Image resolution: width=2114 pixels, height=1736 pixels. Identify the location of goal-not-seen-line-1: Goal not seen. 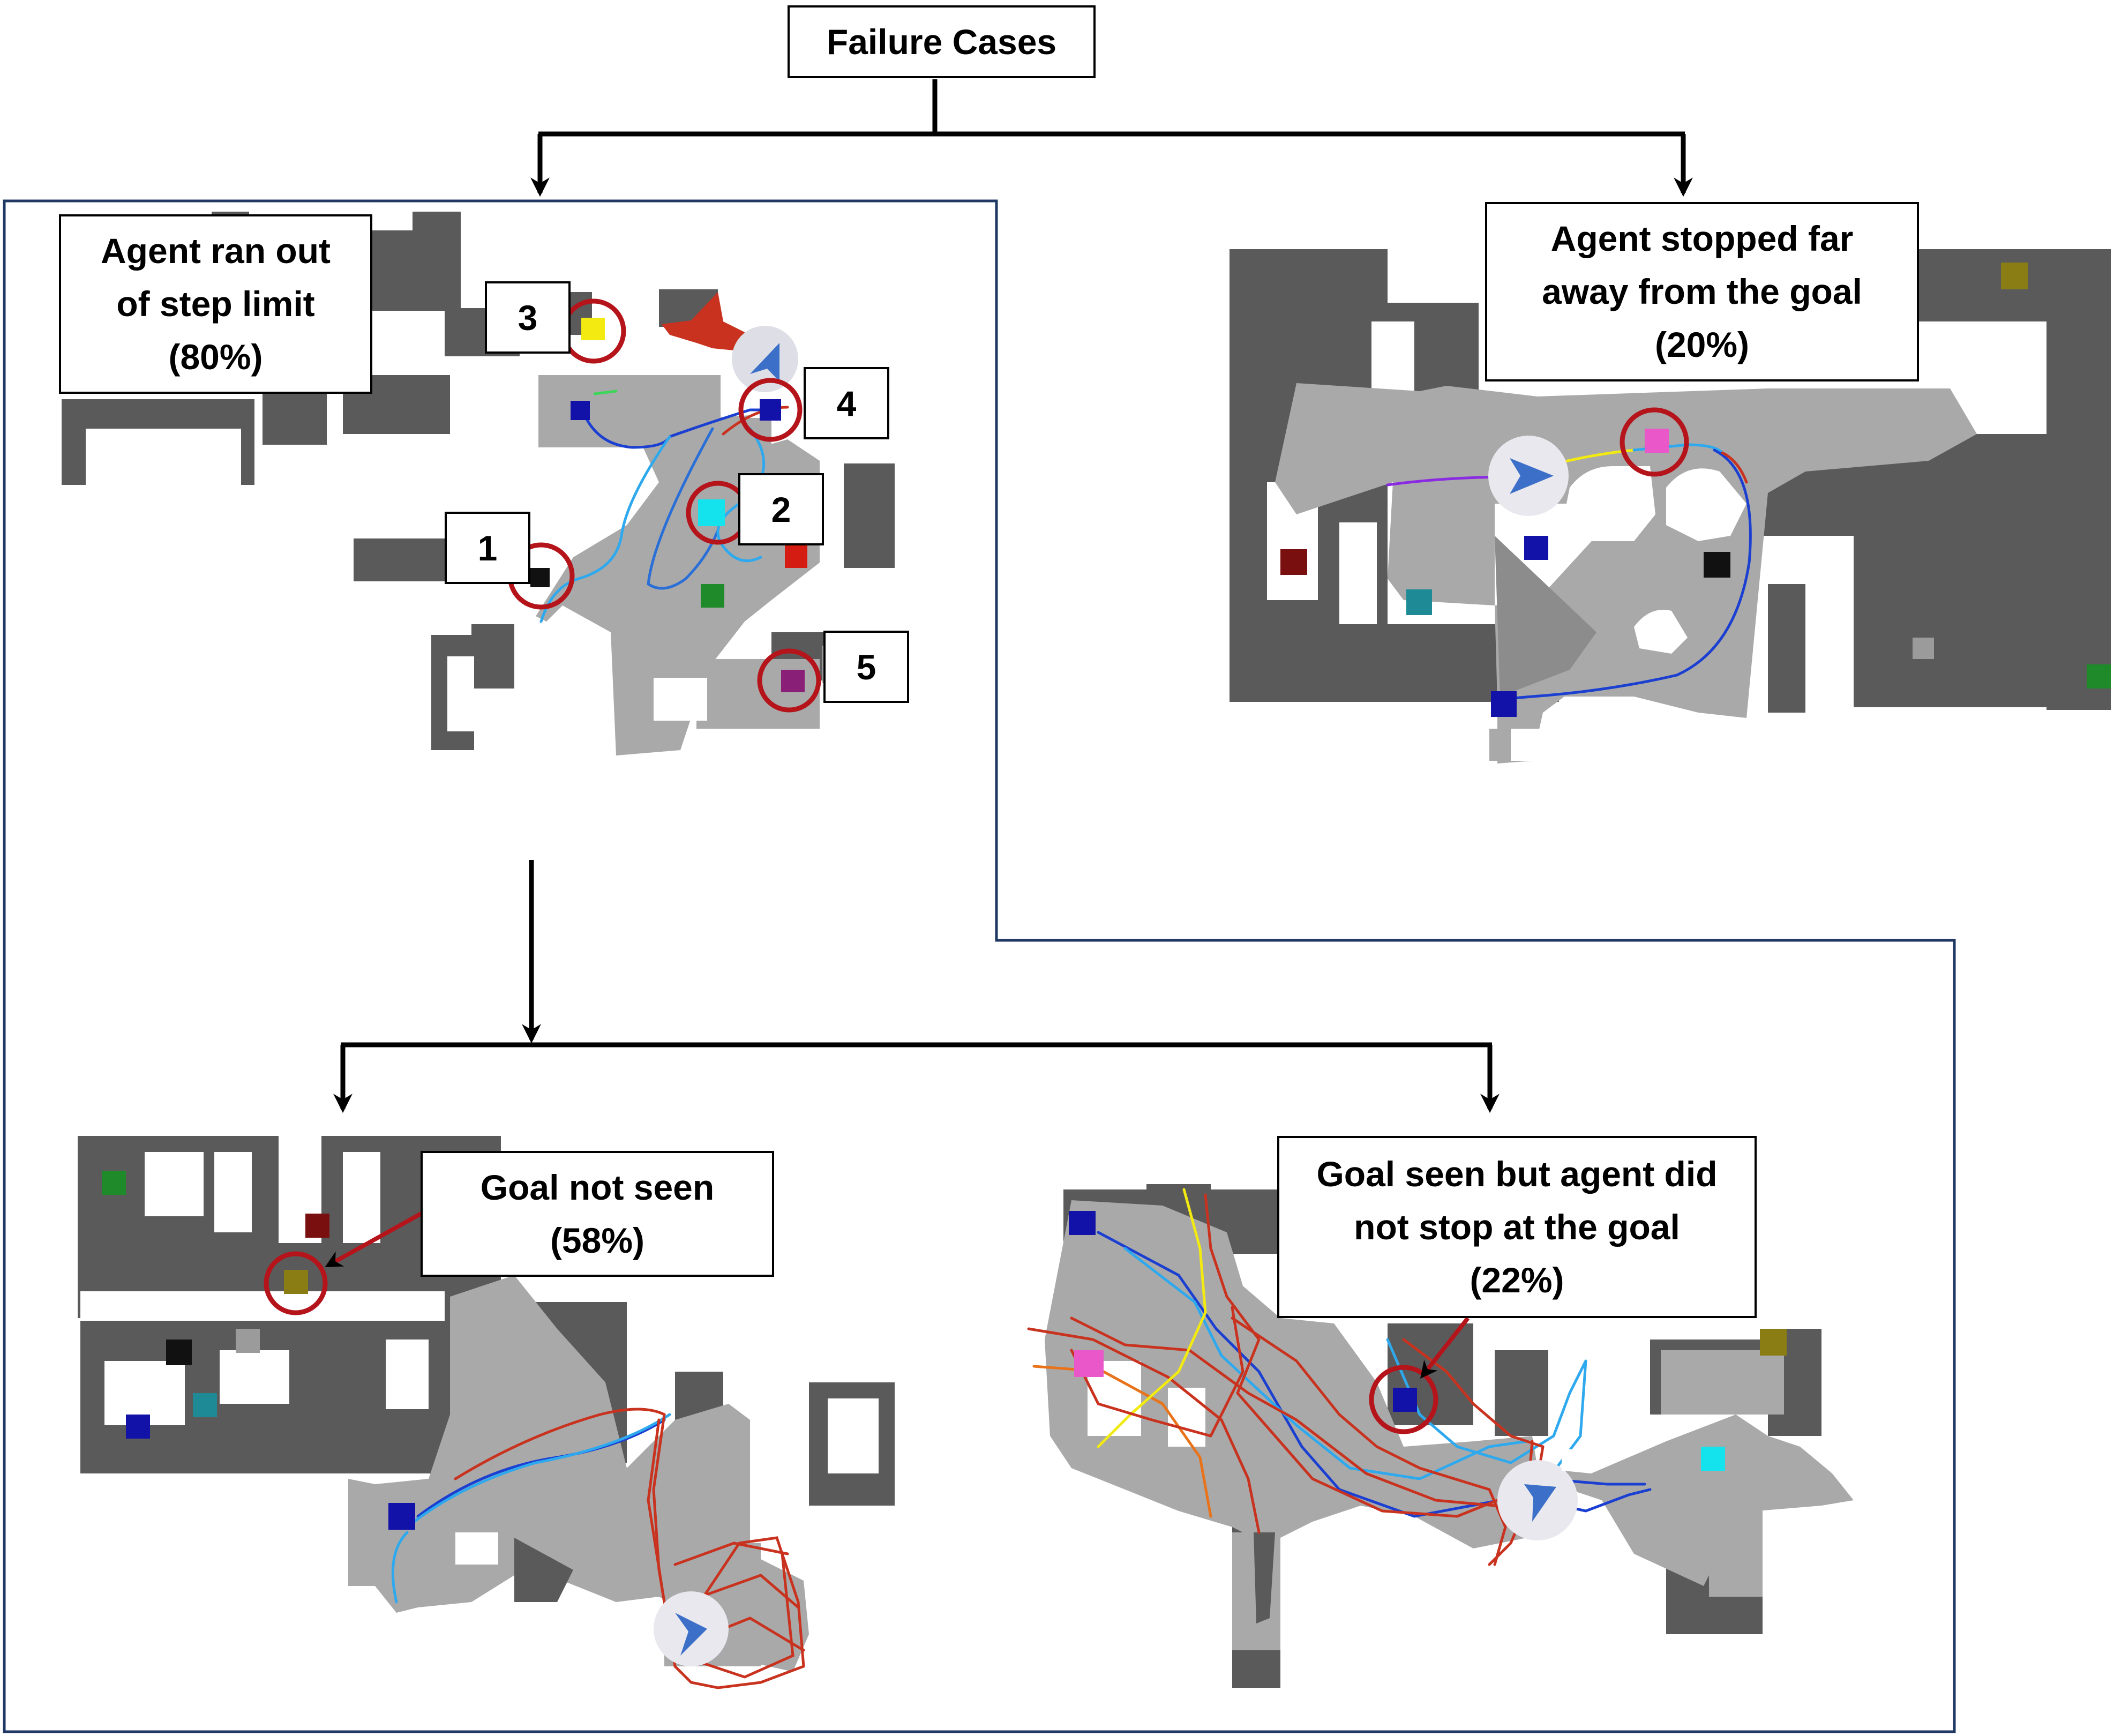
(597, 1187).